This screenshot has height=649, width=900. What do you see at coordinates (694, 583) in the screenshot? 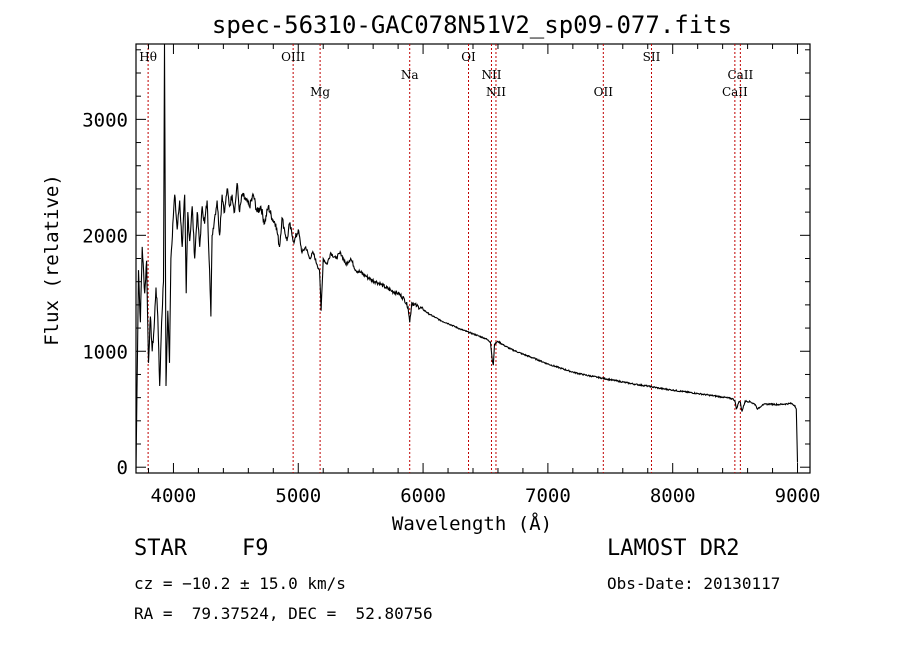
I see `obs-date: Obs-Date: 20130117` at bounding box center [694, 583].